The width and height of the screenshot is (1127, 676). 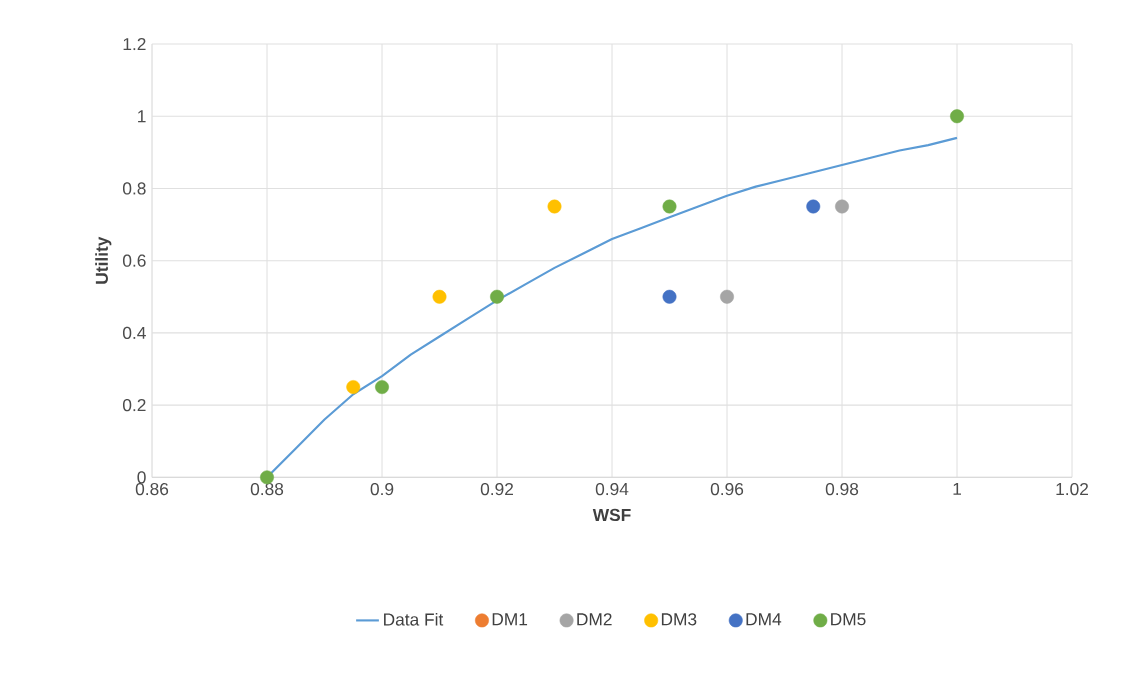 What do you see at coordinates (679, 619) in the screenshot?
I see `legend-label: DM3` at bounding box center [679, 619].